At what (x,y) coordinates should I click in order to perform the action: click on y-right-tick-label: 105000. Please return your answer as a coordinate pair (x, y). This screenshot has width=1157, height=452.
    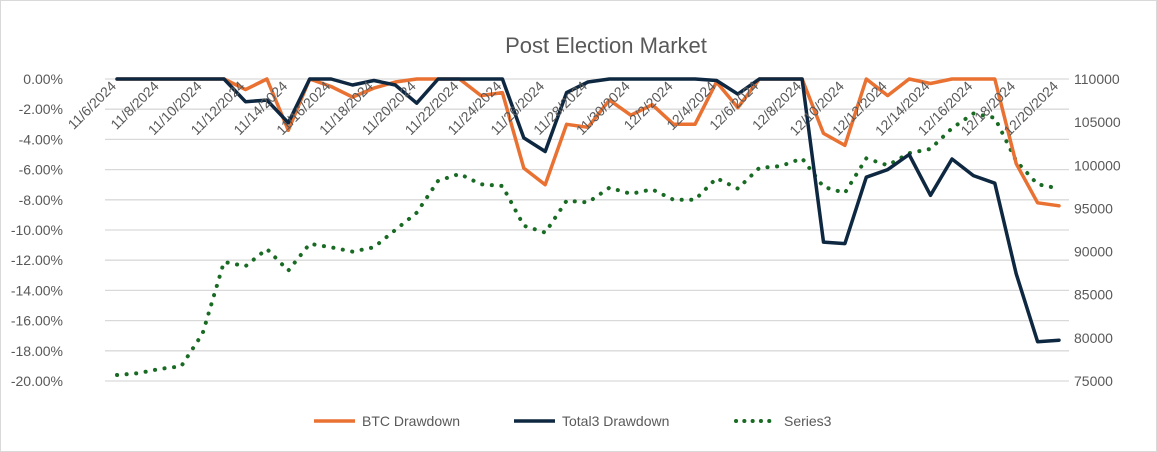
    Looking at the image, I should click on (1097, 122).